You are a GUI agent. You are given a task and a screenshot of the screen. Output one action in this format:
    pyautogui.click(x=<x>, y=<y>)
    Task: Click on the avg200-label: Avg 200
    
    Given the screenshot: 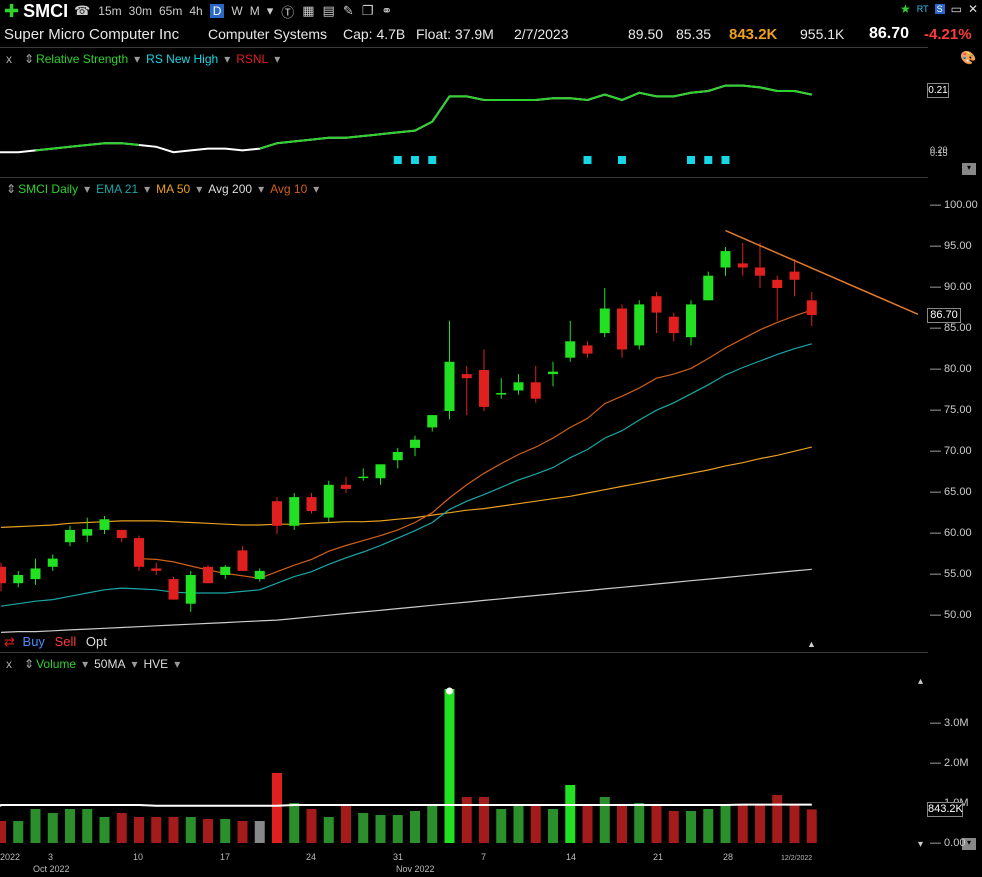 What is the action you would take?
    pyautogui.click(x=230, y=189)
    